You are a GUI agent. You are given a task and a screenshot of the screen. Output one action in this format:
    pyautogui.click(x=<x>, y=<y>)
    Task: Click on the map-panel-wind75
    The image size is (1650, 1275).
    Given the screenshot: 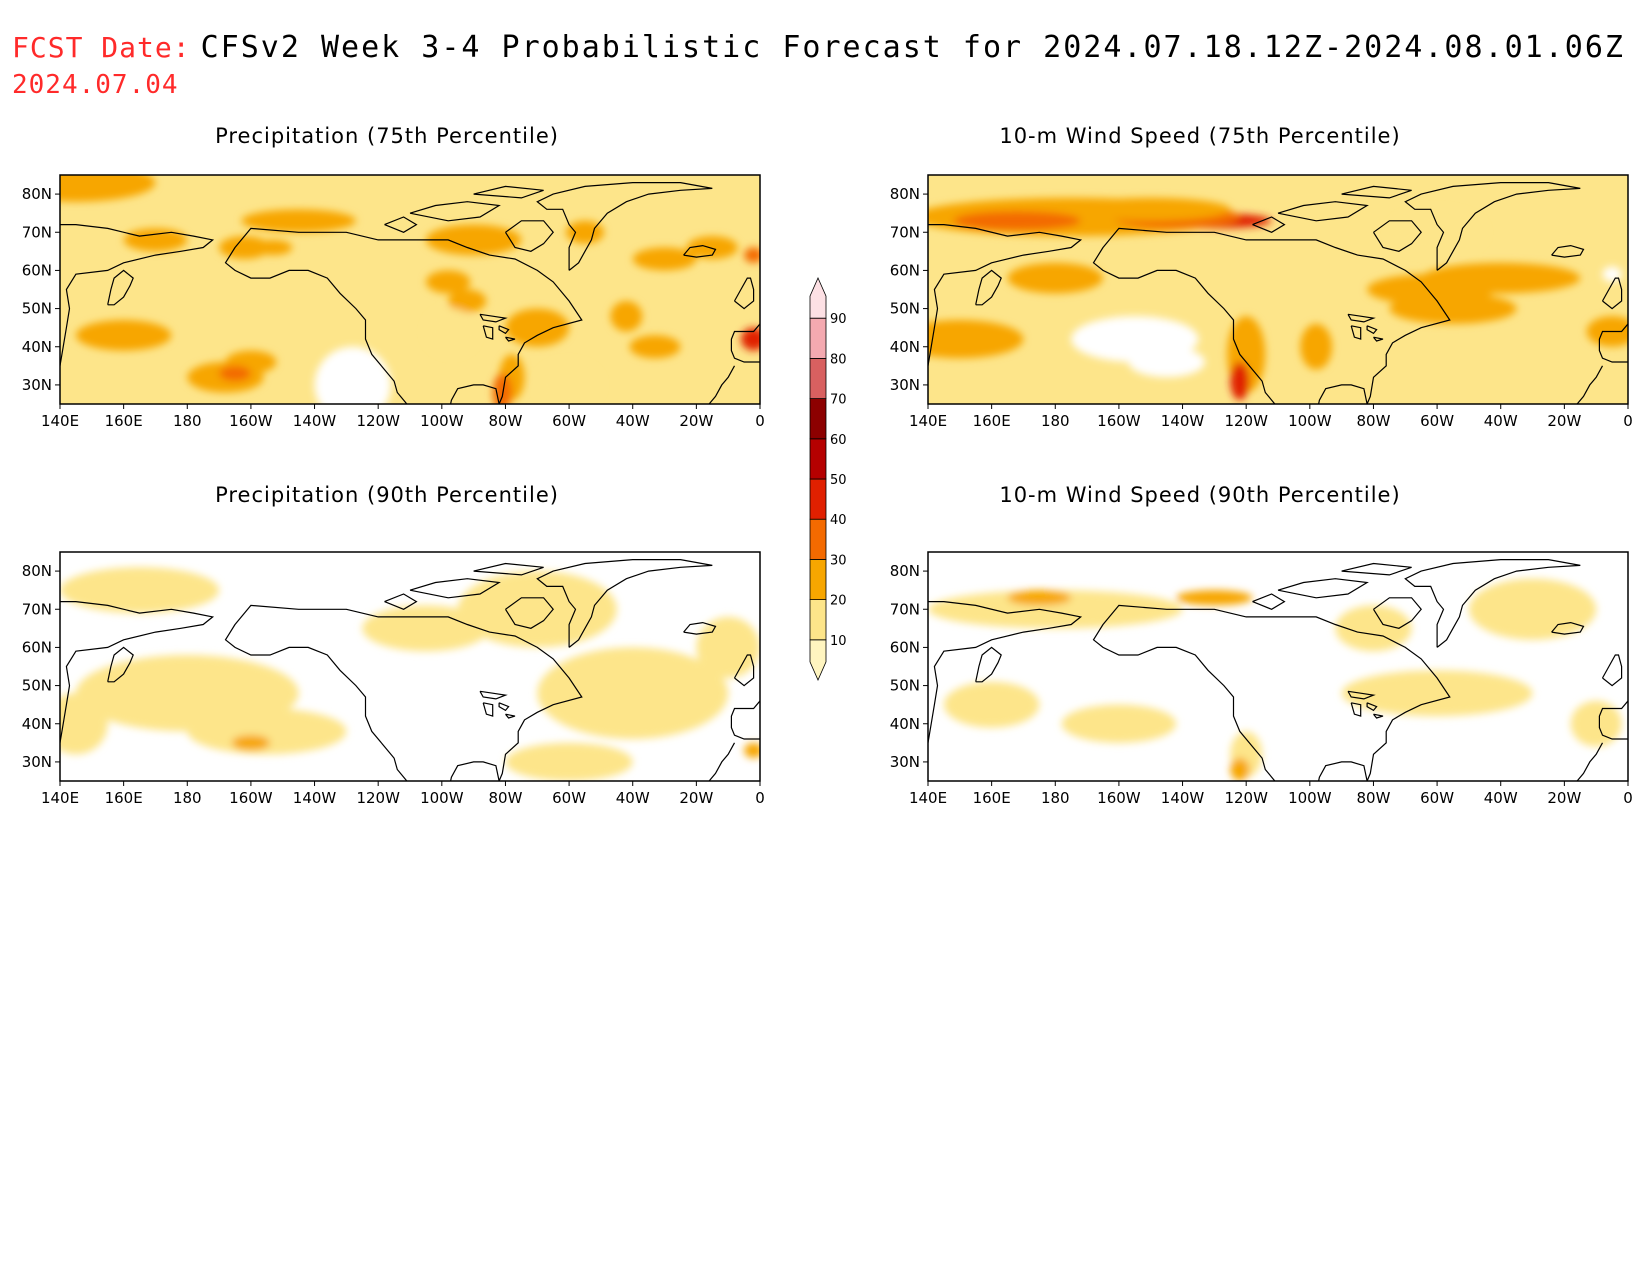 What is the action you would take?
    pyautogui.click(x=1278, y=289)
    